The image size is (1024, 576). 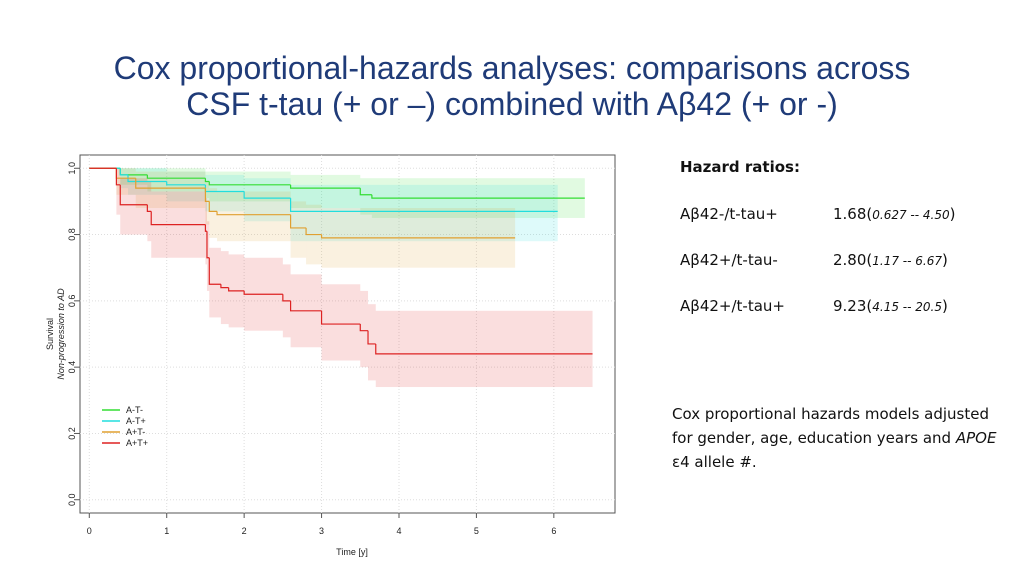 What do you see at coordinates (89, 531) in the screenshot?
I see `x-tick-label: 0` at bounding box center [89, 531].